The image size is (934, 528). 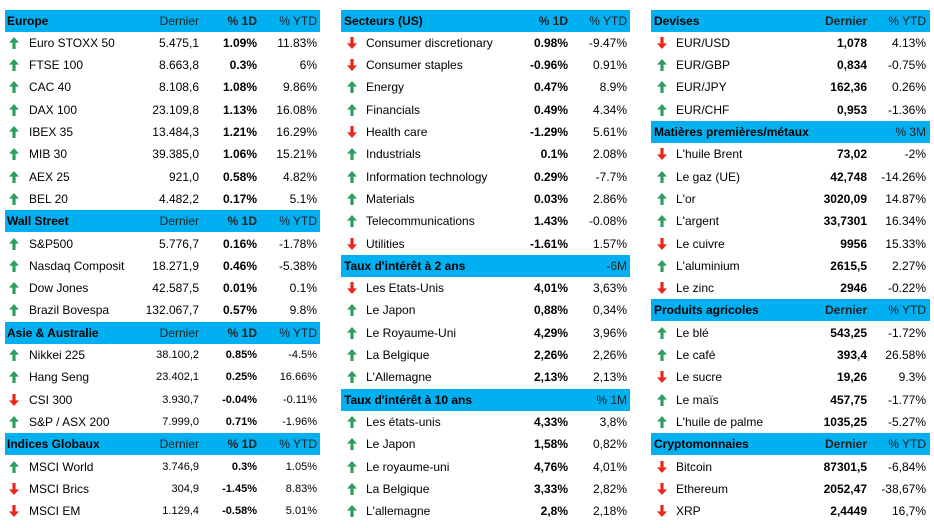 What do you see at coordinates (239, 265) in the screenshot?
I see `change-1d-value: 0.46%` at bounding box center [239, 265].